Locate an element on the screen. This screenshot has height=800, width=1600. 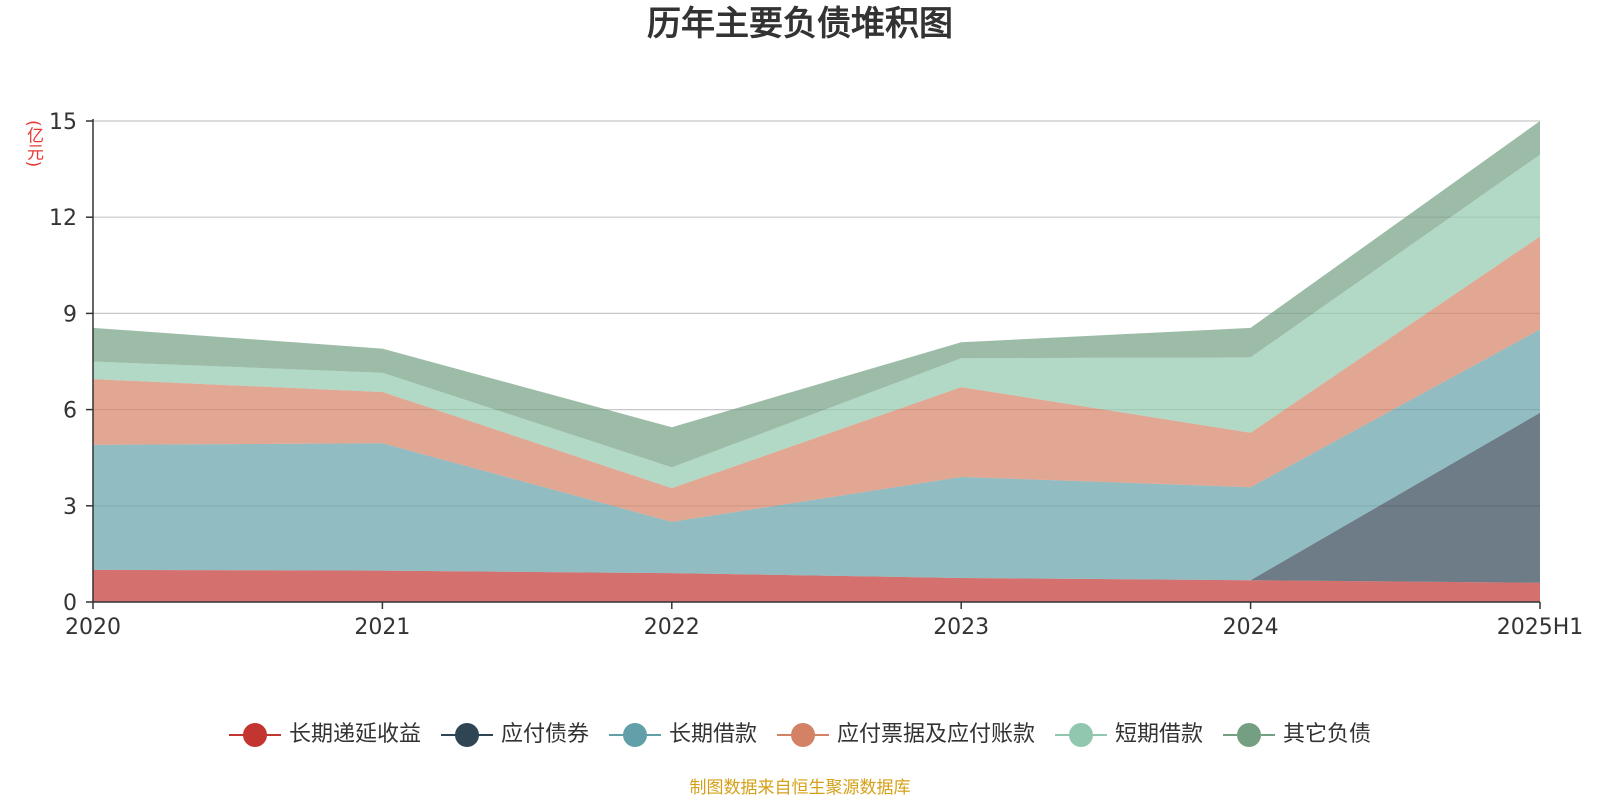
chart-title: 历年主要负债堆积图 is located at coordinates (800, 24).